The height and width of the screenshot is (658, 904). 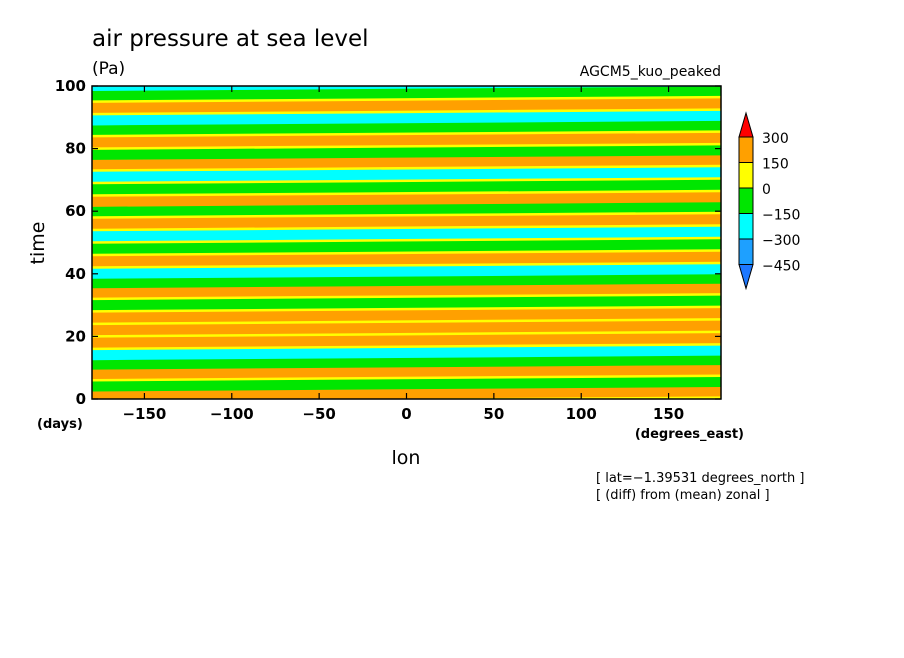 I want to click on colorbar-extend-min, so click(x=746, y=277).